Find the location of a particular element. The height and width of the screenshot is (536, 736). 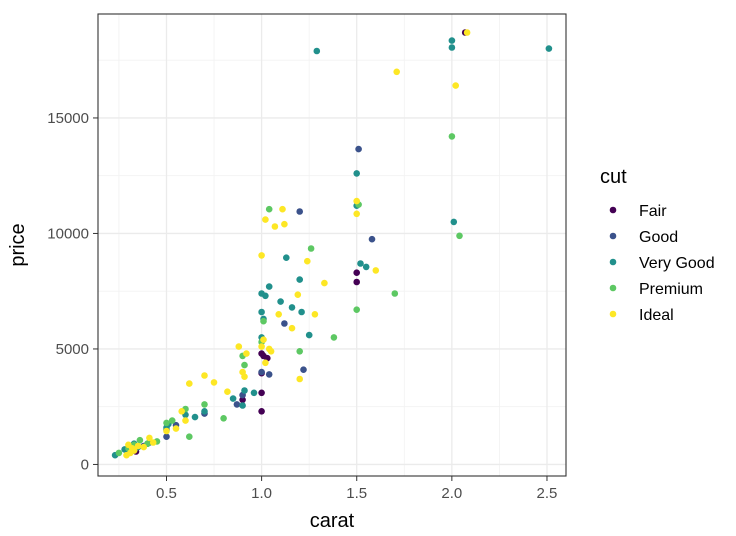

x-tick-label: 2.0 is located at coordinates (451, 493).